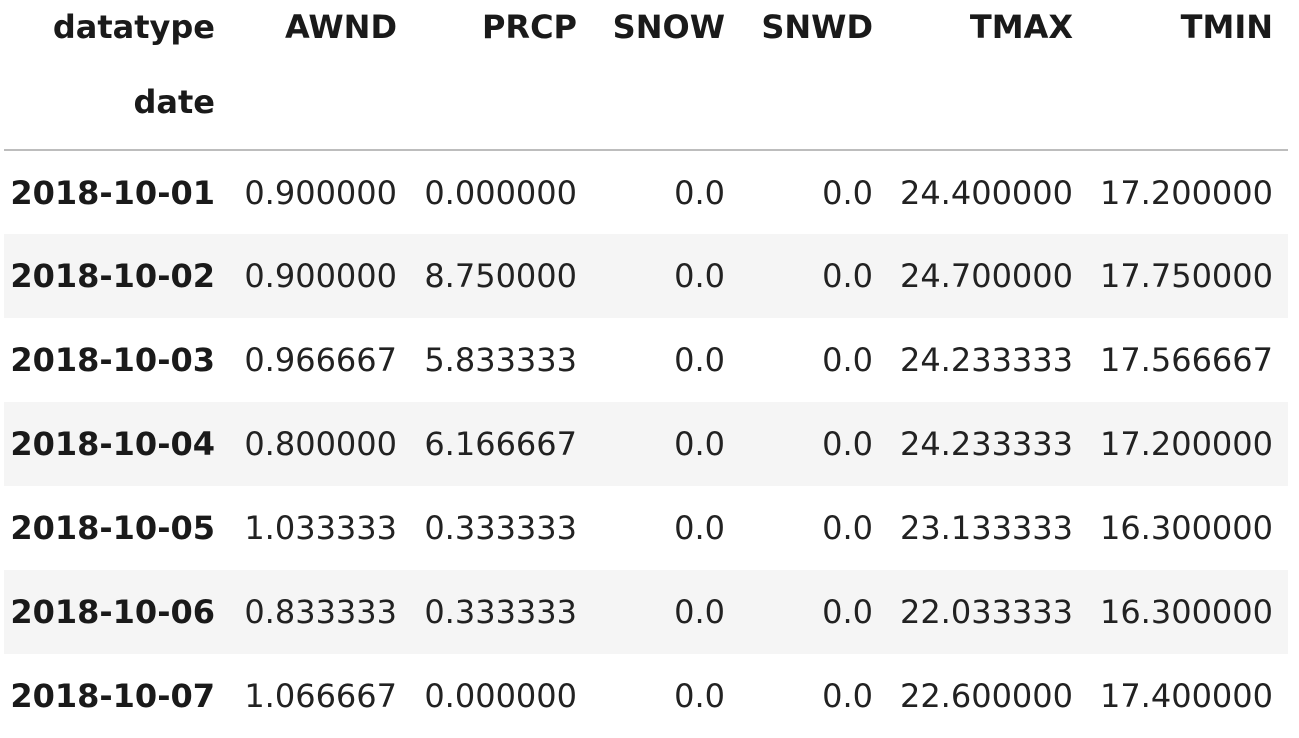  I want to click on cell-tmax: 24.700000, so click(986, 276).